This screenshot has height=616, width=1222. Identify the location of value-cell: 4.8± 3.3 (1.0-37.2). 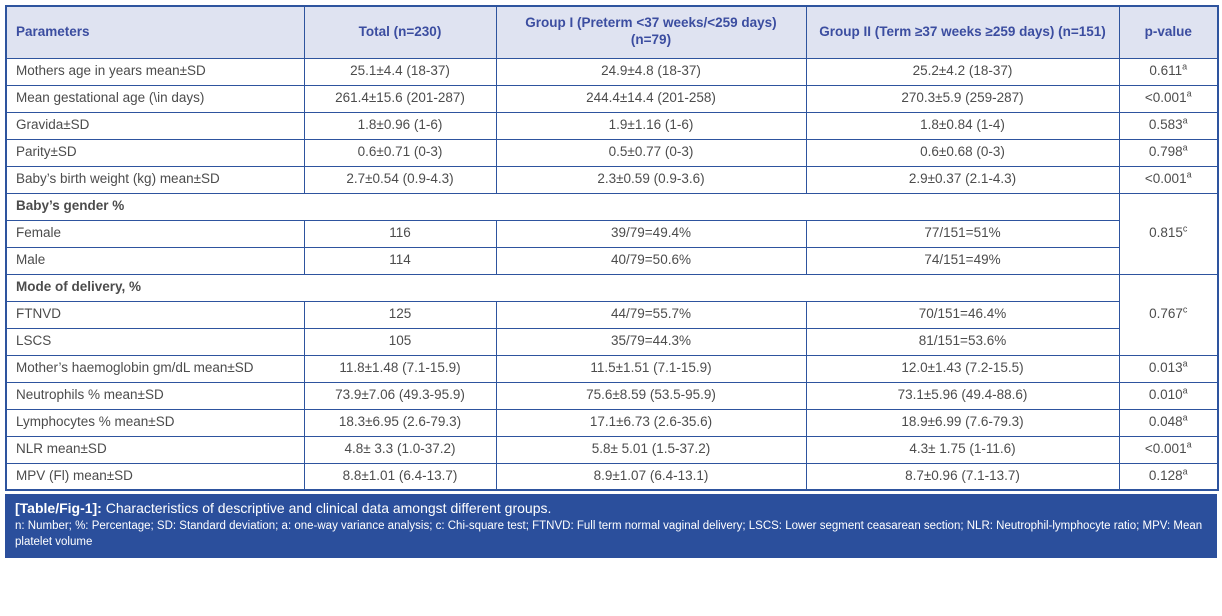
(400, 449).